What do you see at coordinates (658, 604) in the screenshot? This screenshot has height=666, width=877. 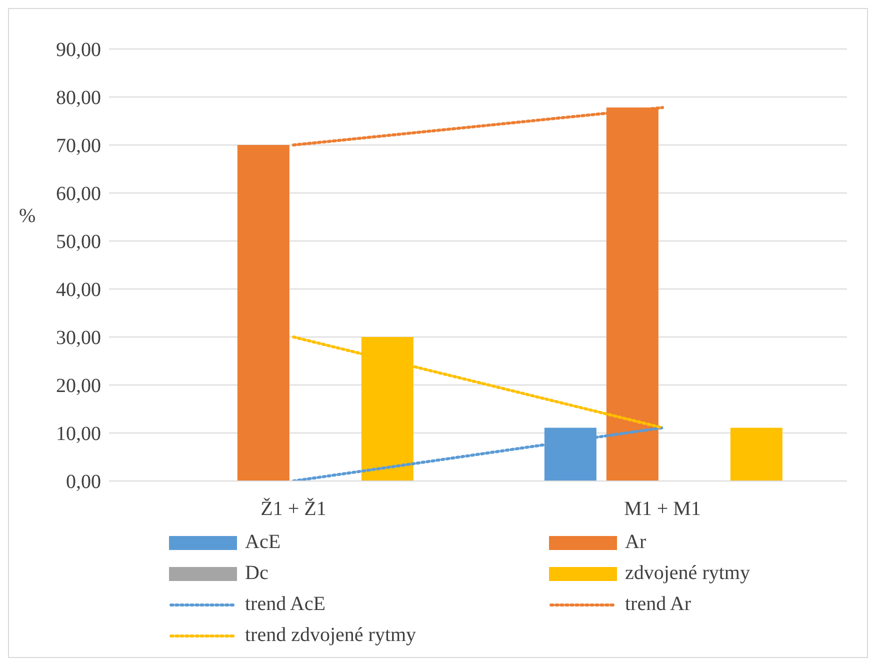 I see `legend-label: trend Ar` at bounding box center [658, 604].